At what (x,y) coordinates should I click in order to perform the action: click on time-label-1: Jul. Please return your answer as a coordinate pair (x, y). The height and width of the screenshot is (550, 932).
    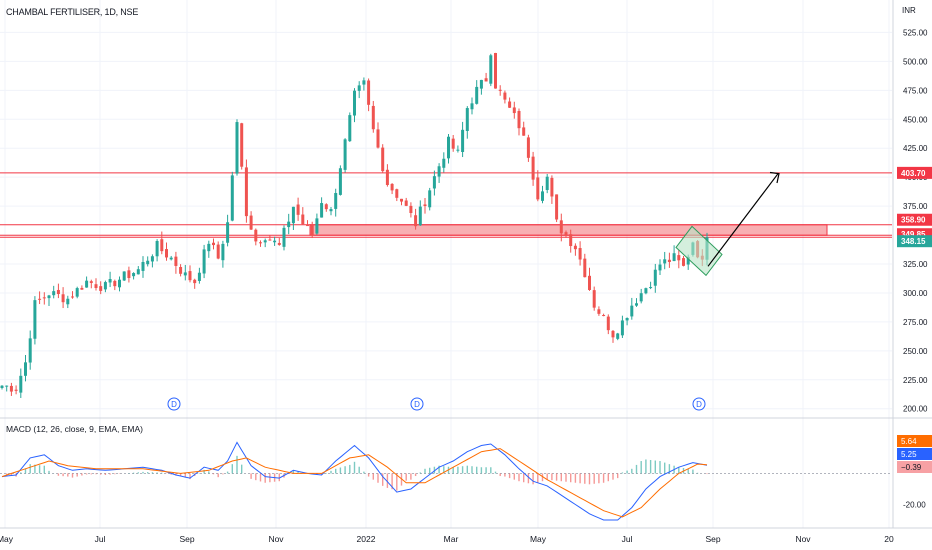
    Looking at the image, I should click on (100, 539).